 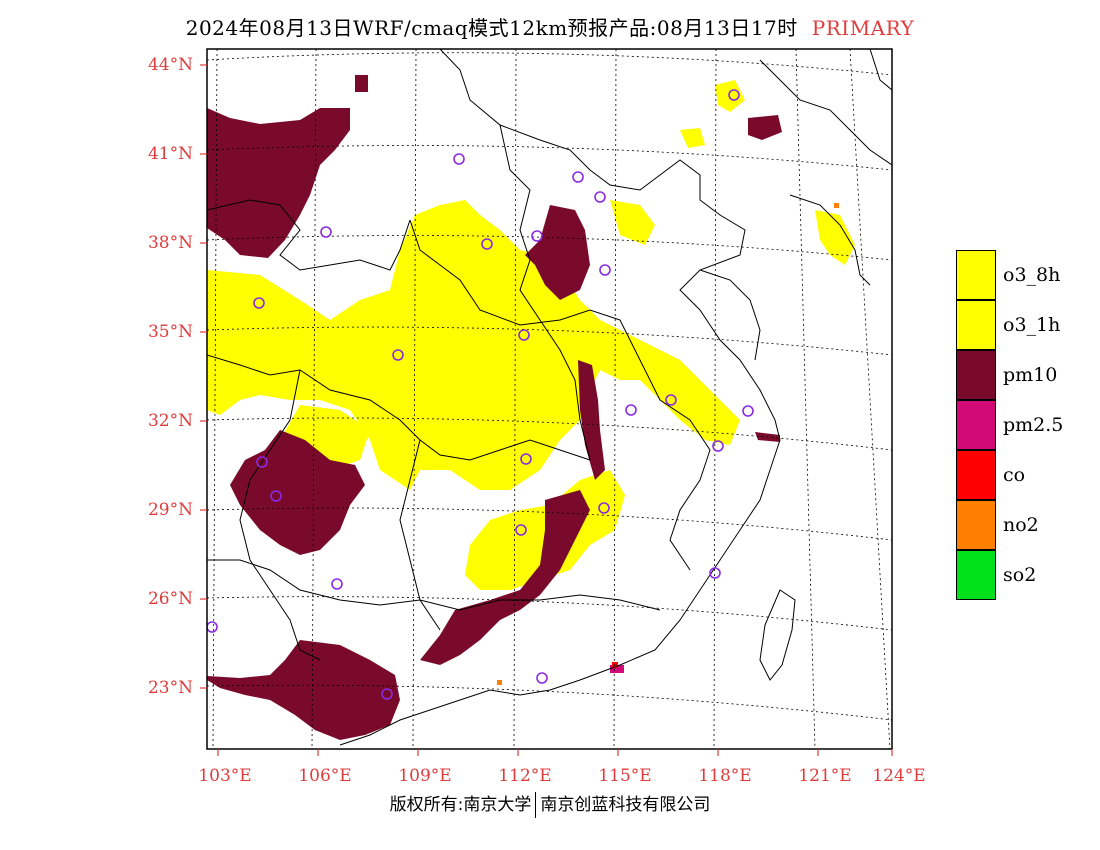 I want to click on legend-swatch-co, so click(x=976, y=475).